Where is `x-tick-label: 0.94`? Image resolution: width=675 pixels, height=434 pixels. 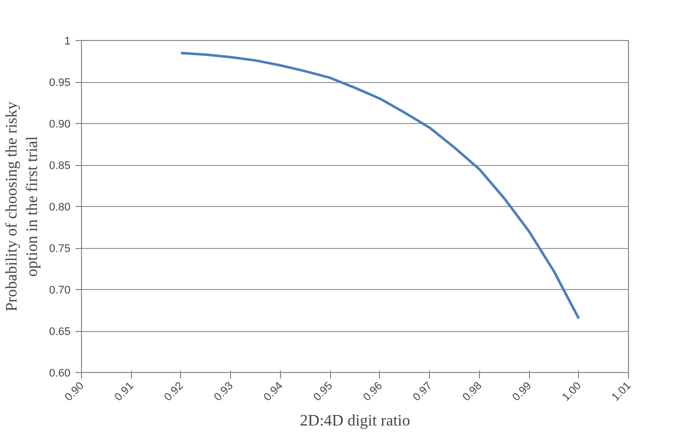 x-tick-label: 0.94 is located at coordinates (274, 392).